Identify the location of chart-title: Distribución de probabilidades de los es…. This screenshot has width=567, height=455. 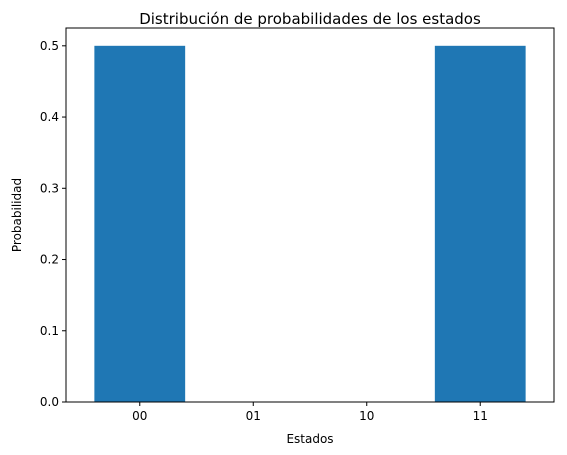
(310, 19).